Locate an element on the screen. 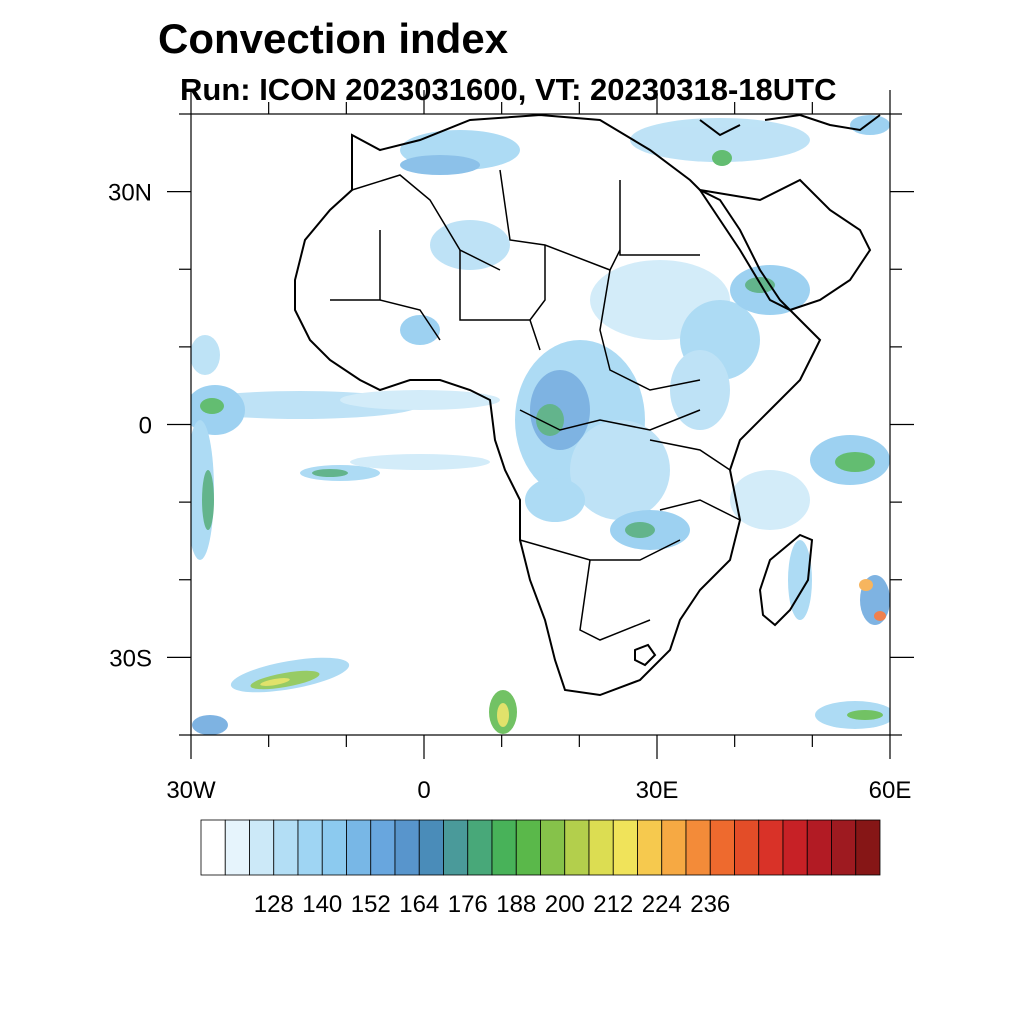 This screenshot has width=1024, height=1024. colorbar-labels: 128 140 152 164 176 188 200 212 224 236 is located at coordinates (492, 904).